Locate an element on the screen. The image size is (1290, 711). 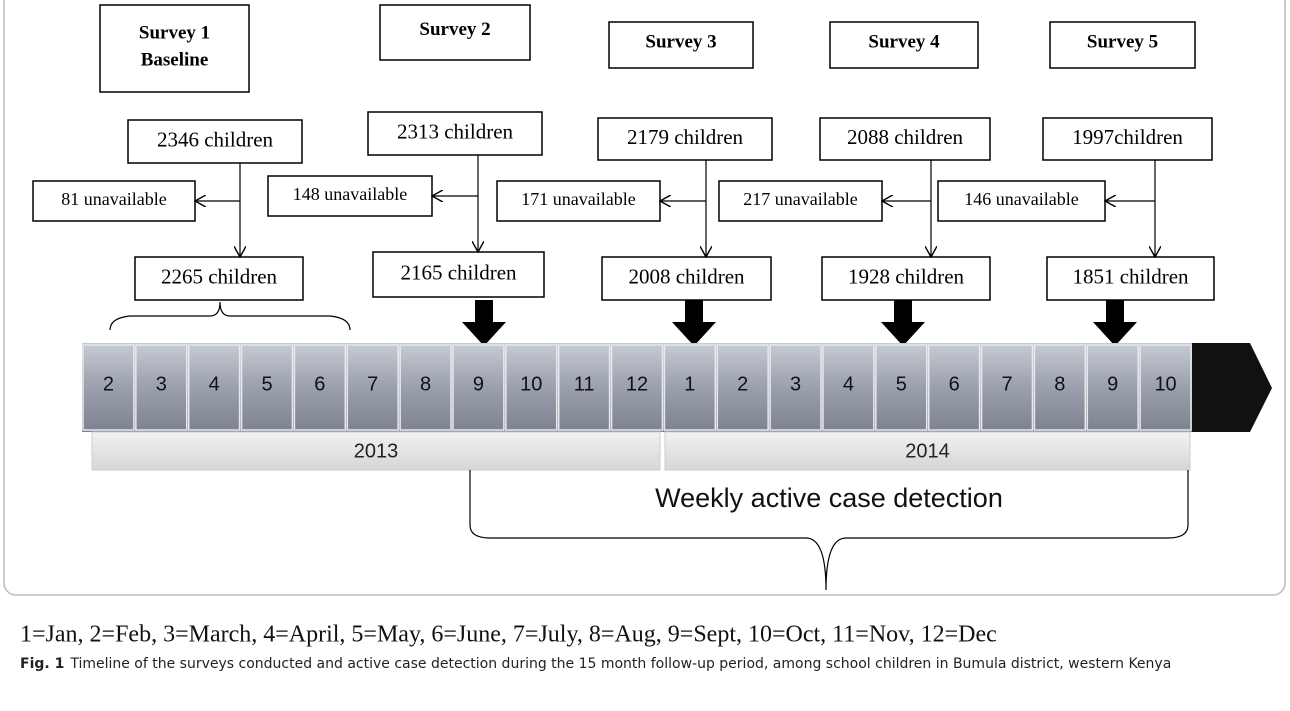
unavailable-count: 148 unavailable is located at coordinates (350, 194).